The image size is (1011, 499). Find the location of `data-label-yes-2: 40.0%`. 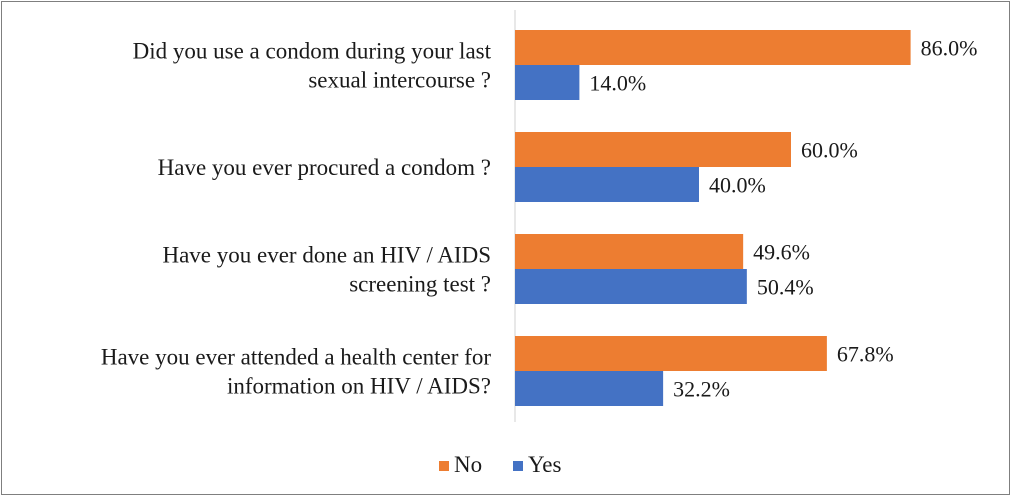

data-label-yes-2: 40.0% is located at coordinates (737, 185).